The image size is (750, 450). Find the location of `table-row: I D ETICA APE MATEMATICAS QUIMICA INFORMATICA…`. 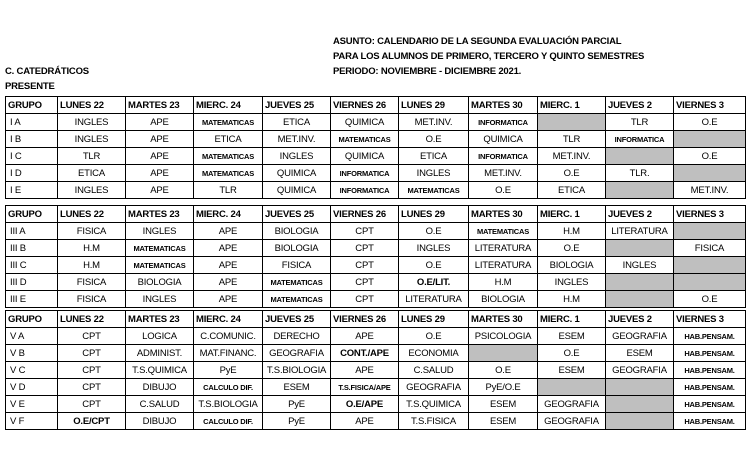

table-row: I D ETICA APE MATEMATICAS QUIMICA INFORMATICA… is located at coordinates (375, 173).